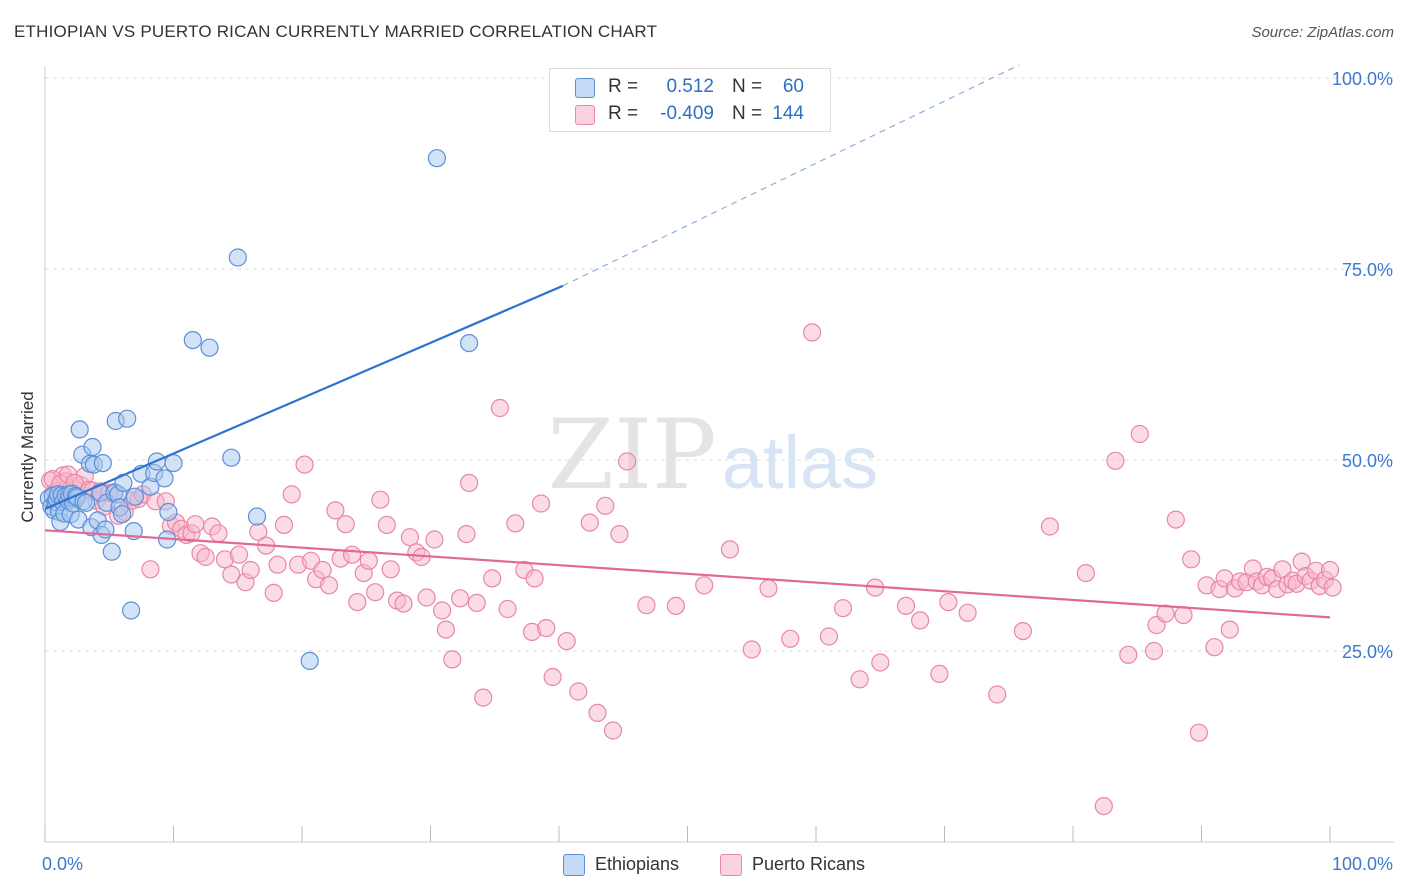  I want to click on y-tick-label: 75.0%, so click(1367, 270).